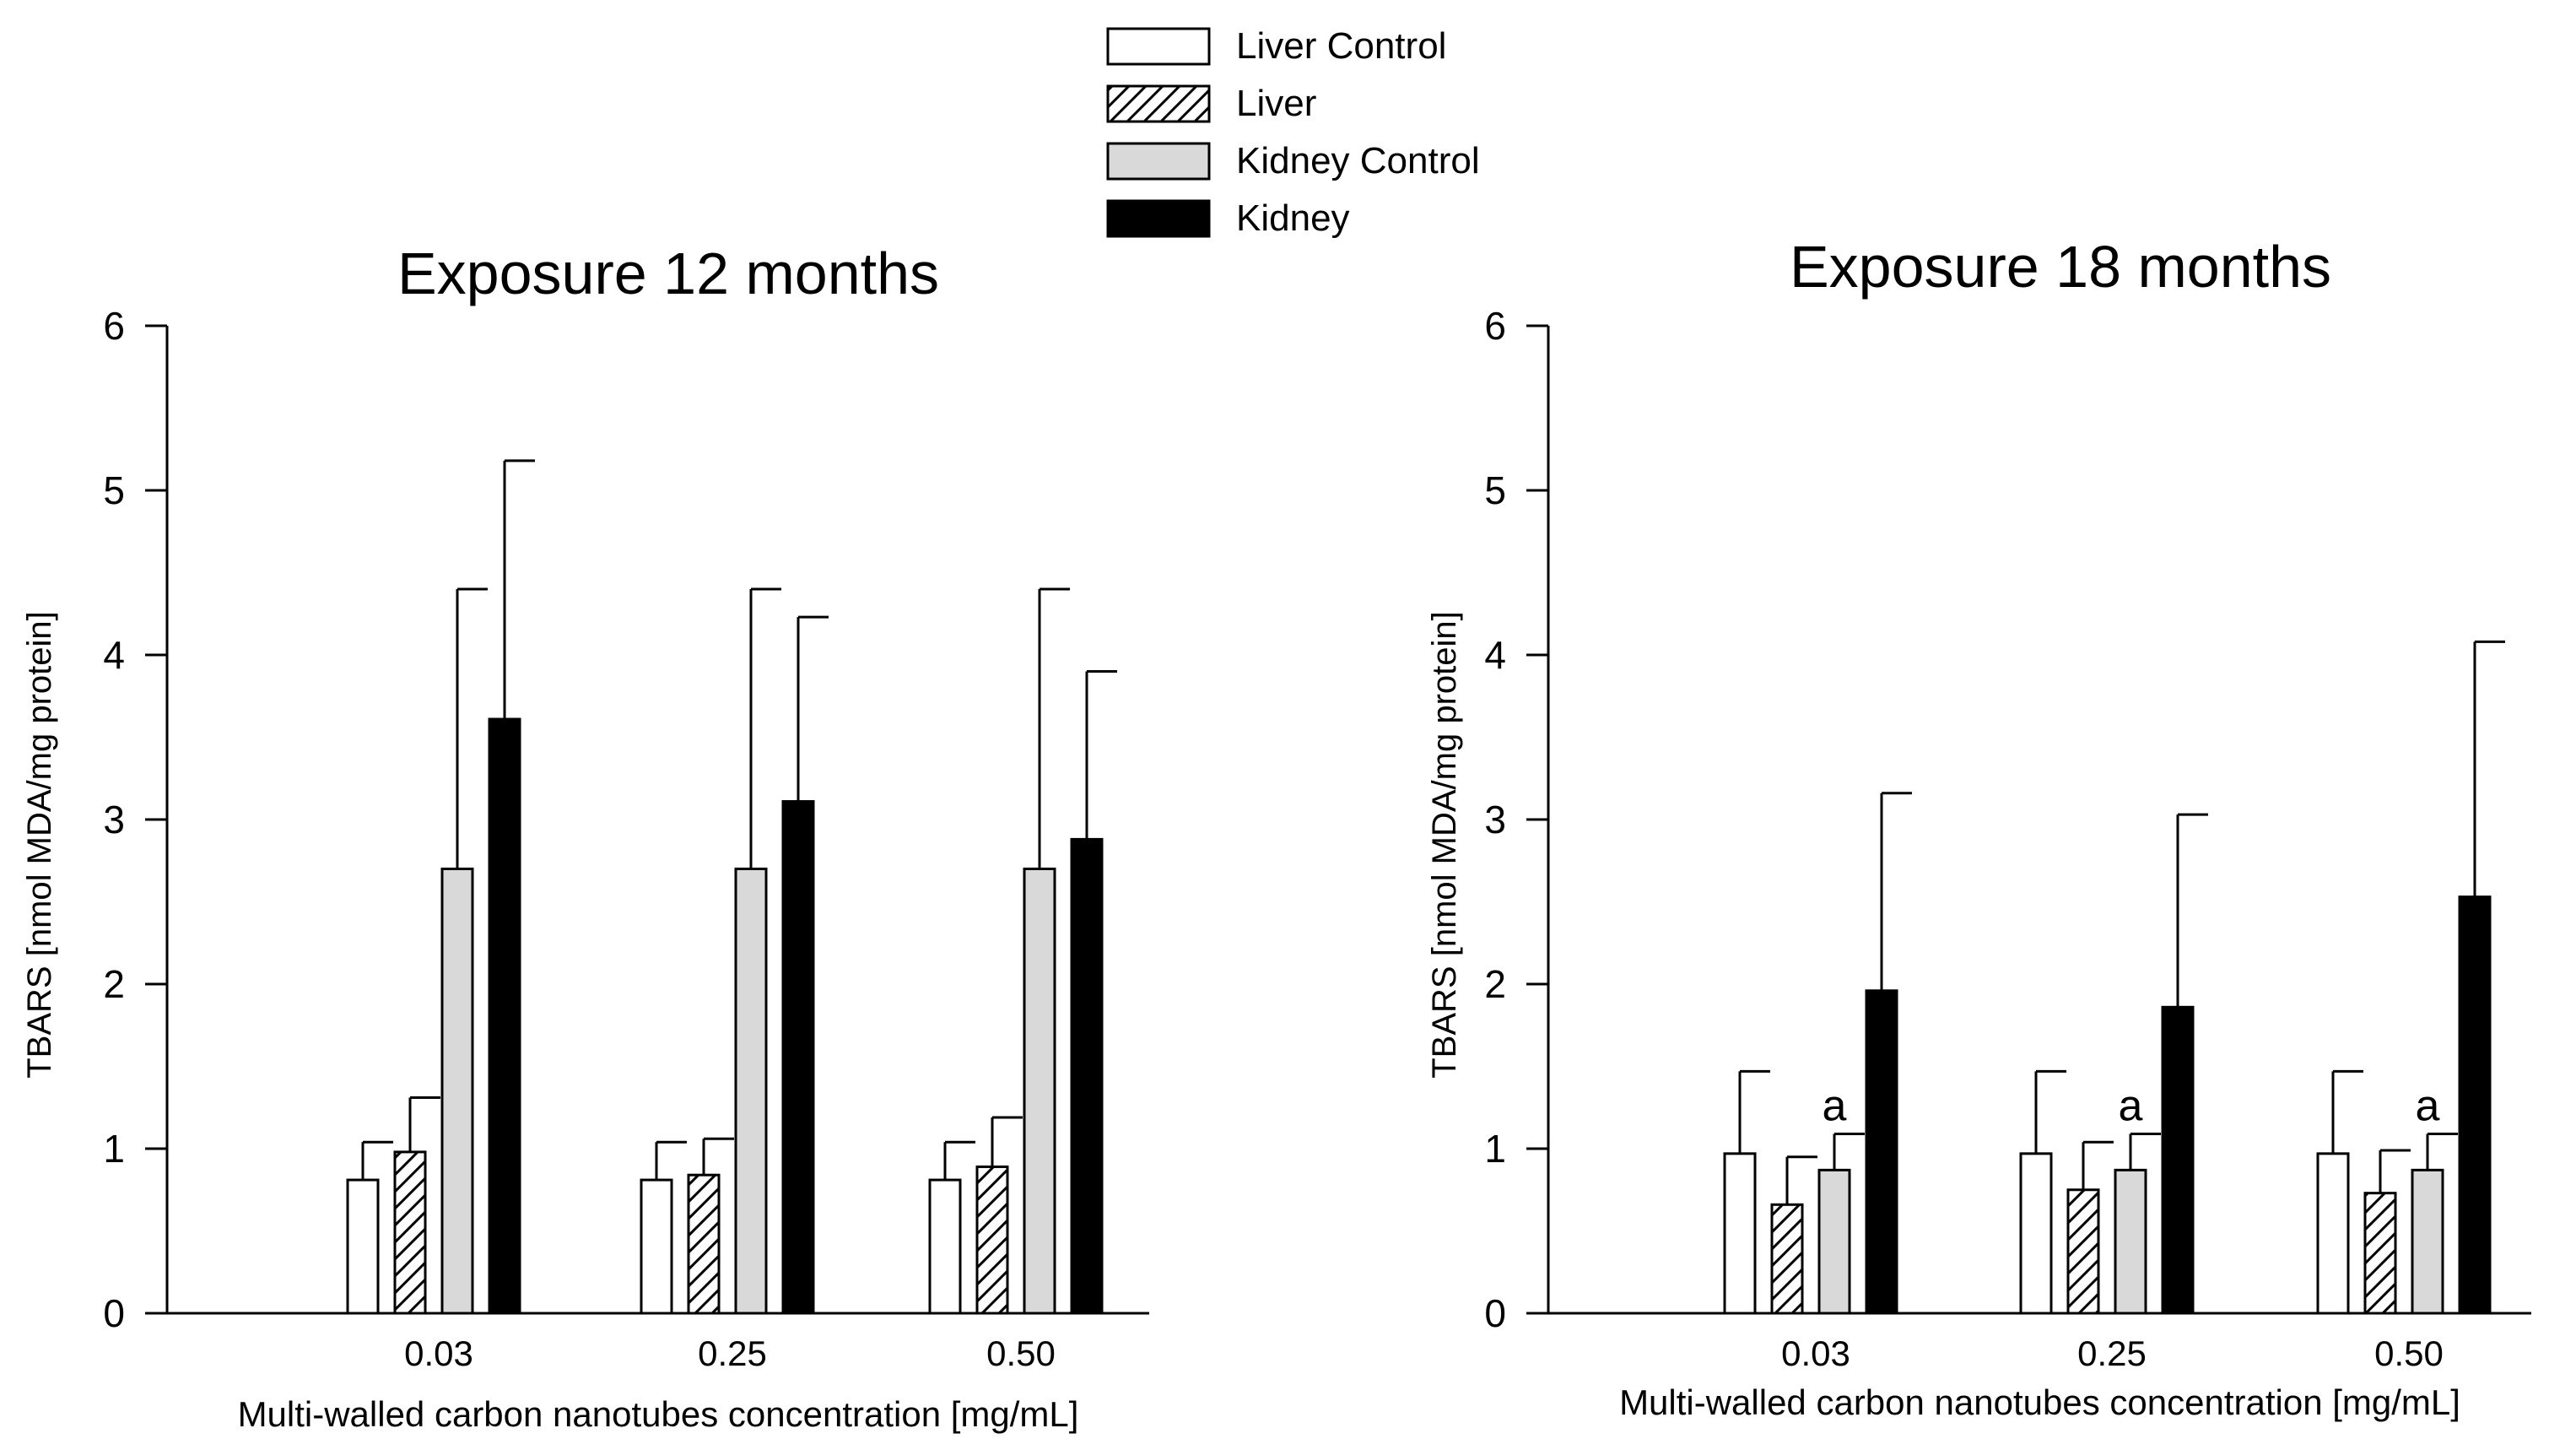 The height and width of the screenshot is (1439, 2576). What do you see at coordinates (1276, 103) in the screenshot?
I see `legend-label-liver: Liver` at bounding box center [1276, 103].